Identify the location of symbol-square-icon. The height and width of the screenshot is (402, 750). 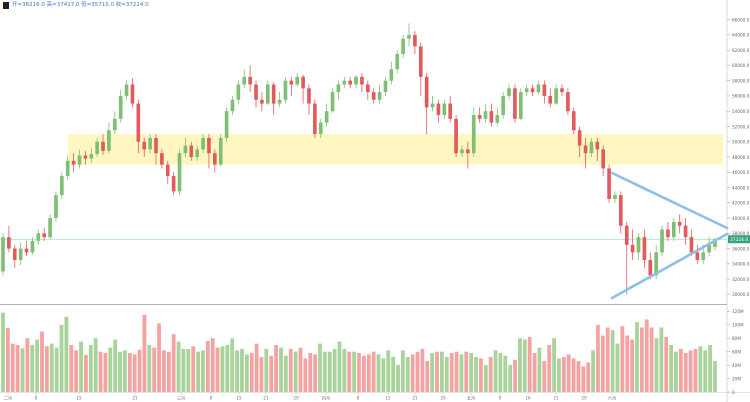
(6, 5).